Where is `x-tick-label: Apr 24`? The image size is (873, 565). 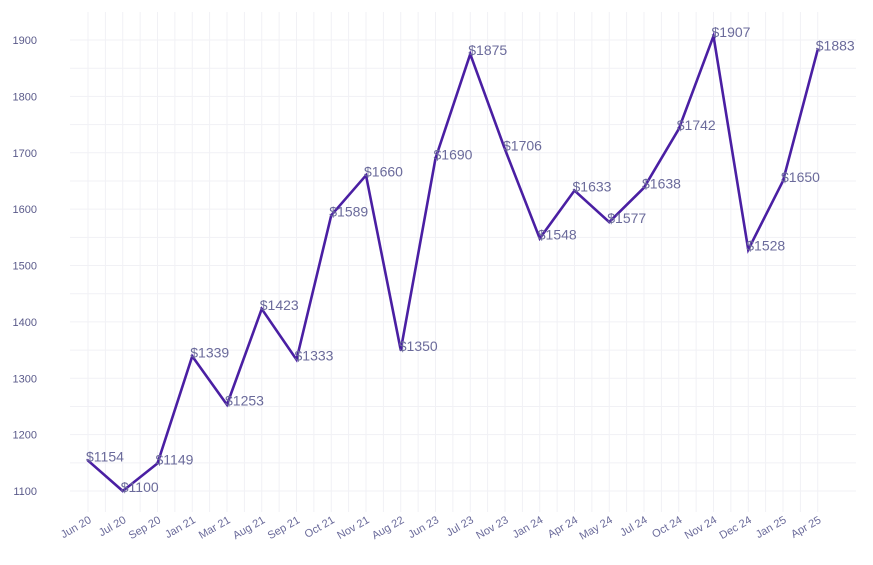 x-tick-label: Apr 24 is located at coordinates (563, 527).